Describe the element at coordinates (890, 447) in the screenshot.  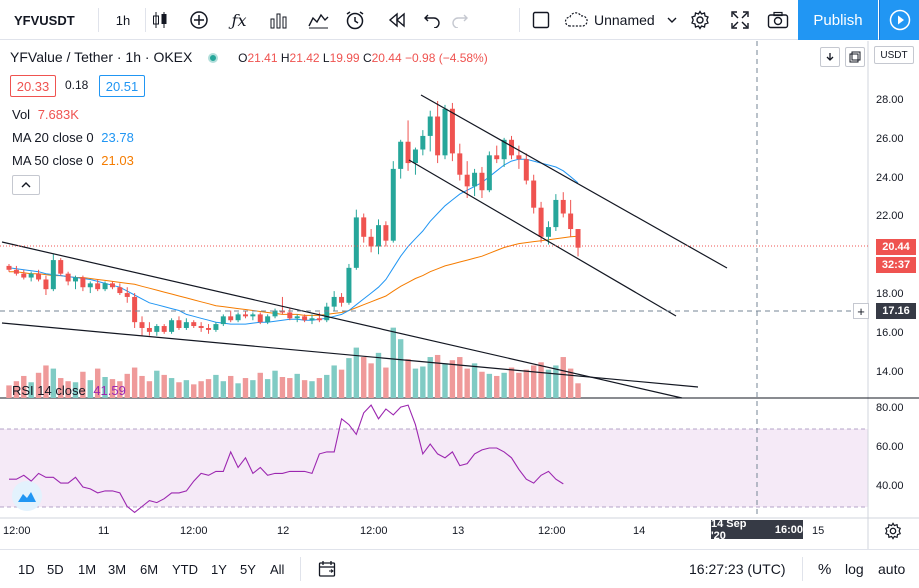
I see `rsi-tick-label: 60.00` at that location.